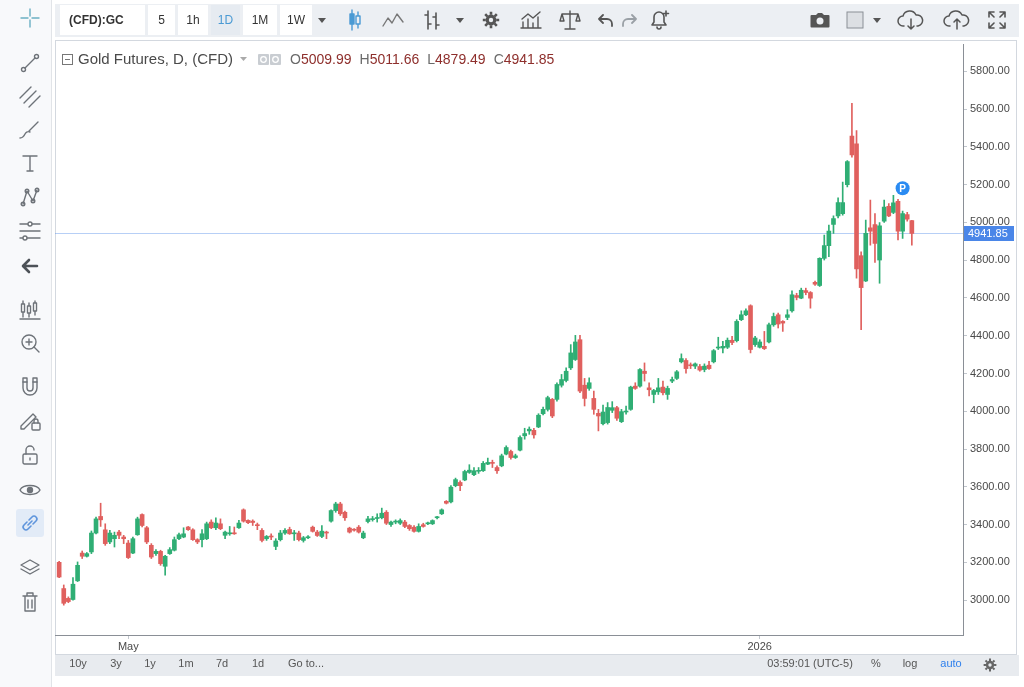 The height and width of the screenshot is (687, 1024). Describe the element at coordinates (260, 20) in the screenshot. I see `text: 1M` at that location.